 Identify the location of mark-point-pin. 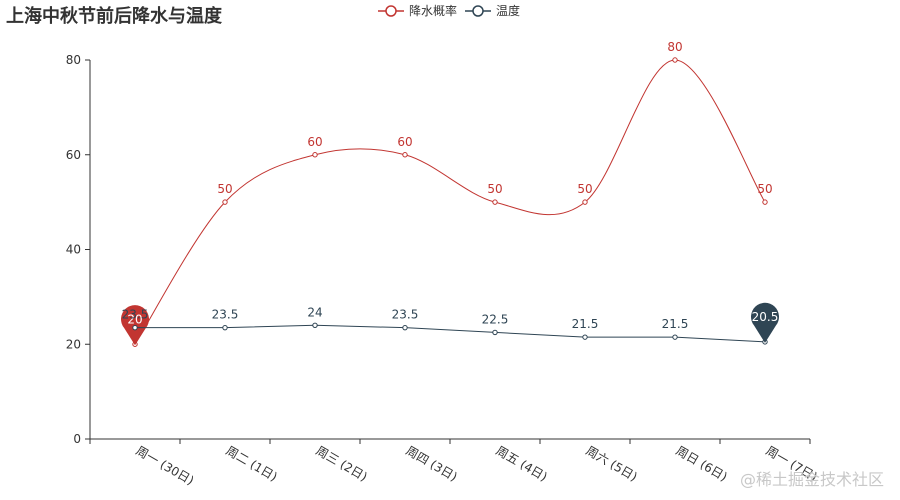
(765, 322).